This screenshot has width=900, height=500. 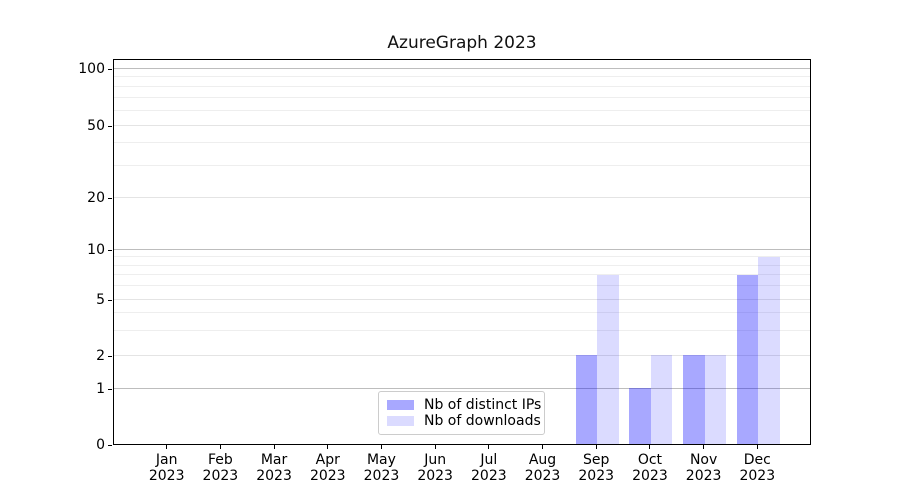 What do you see at coordinates (100, 389) in the screenshot?
I see `y-tick-label: 1` at bounding box center [100, 389].